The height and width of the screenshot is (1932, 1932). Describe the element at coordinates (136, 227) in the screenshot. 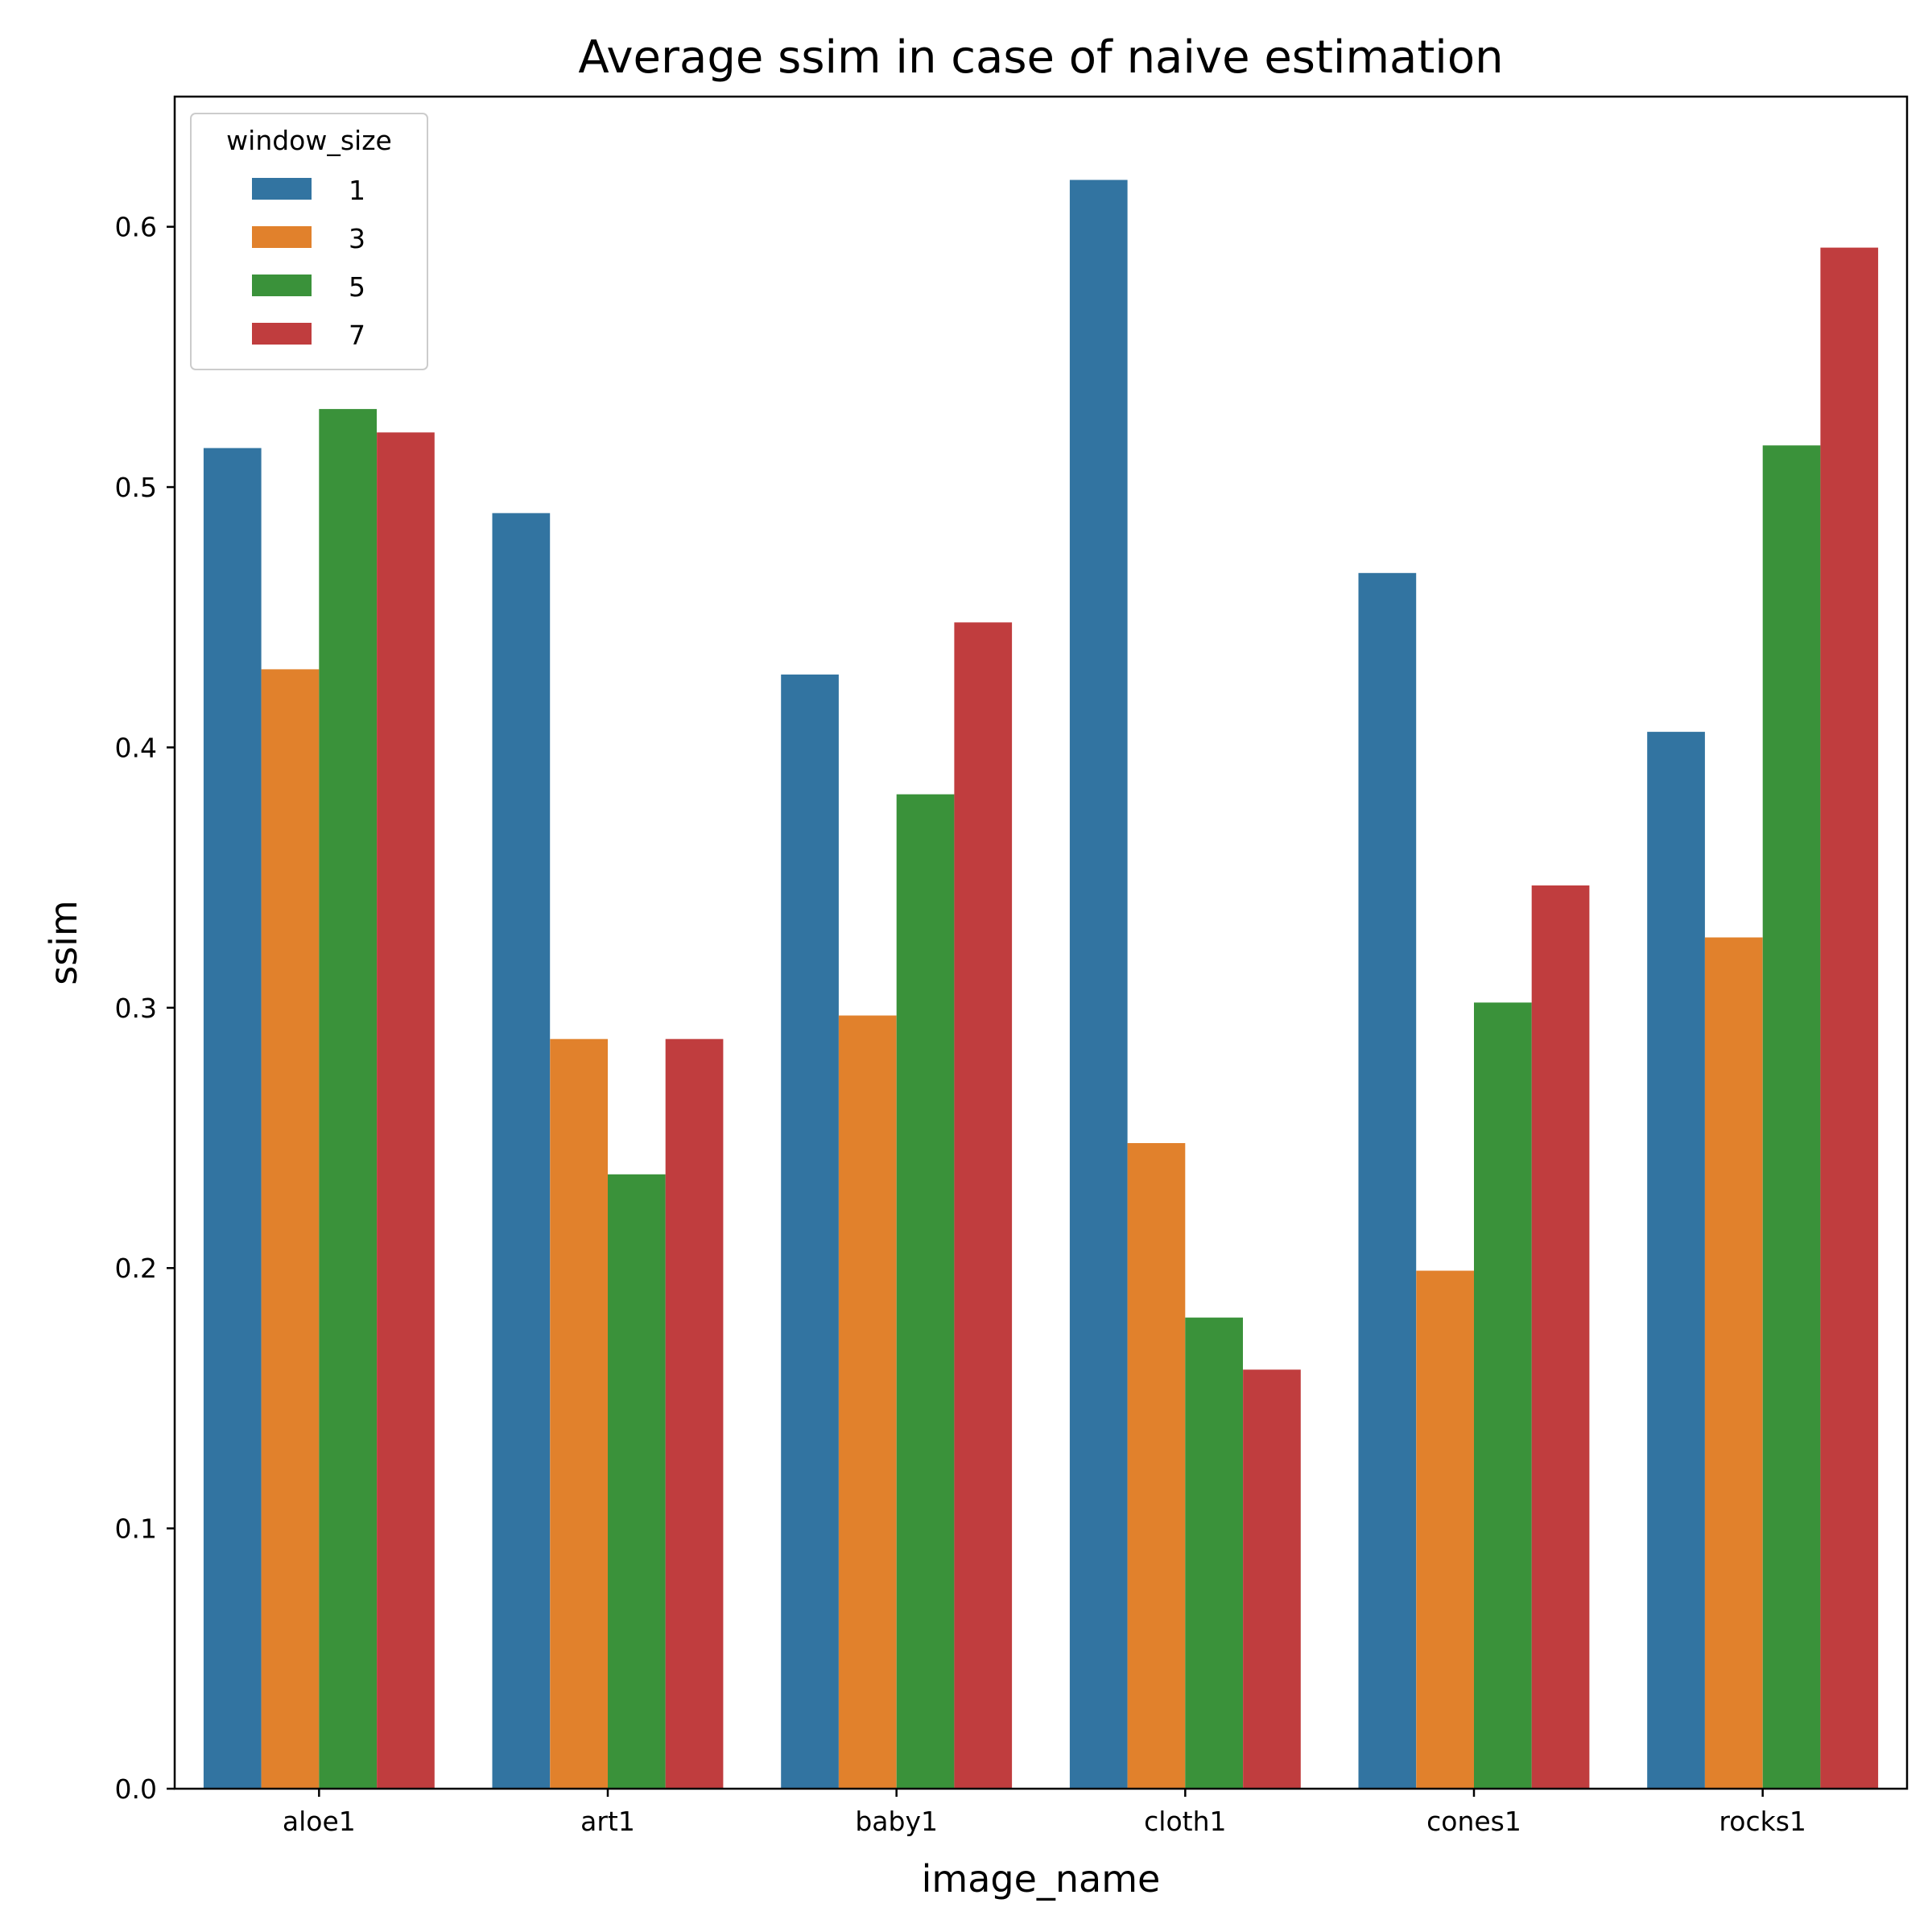

I see `y-tick-label: 0.6` at that location.